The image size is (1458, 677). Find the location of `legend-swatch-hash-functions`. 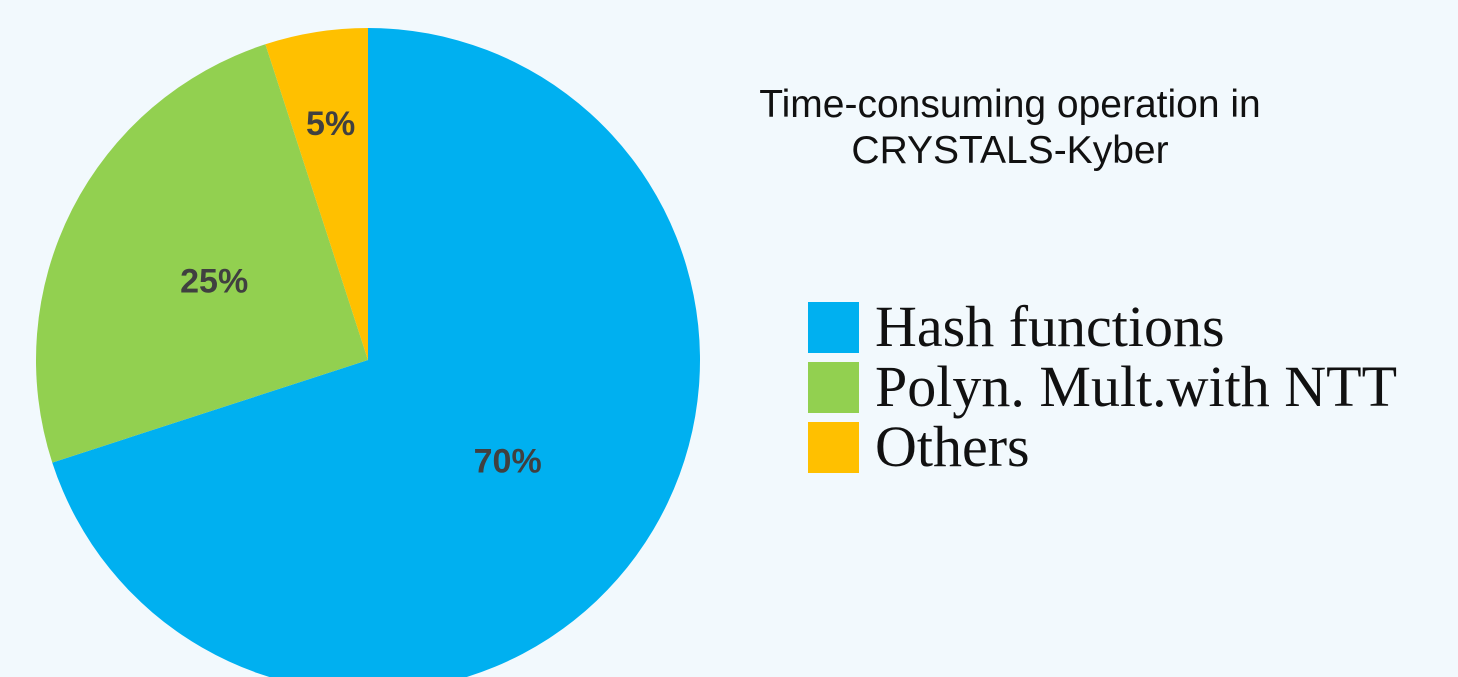

legend-swatch-hash-functions is located at coordinates (833, 327).